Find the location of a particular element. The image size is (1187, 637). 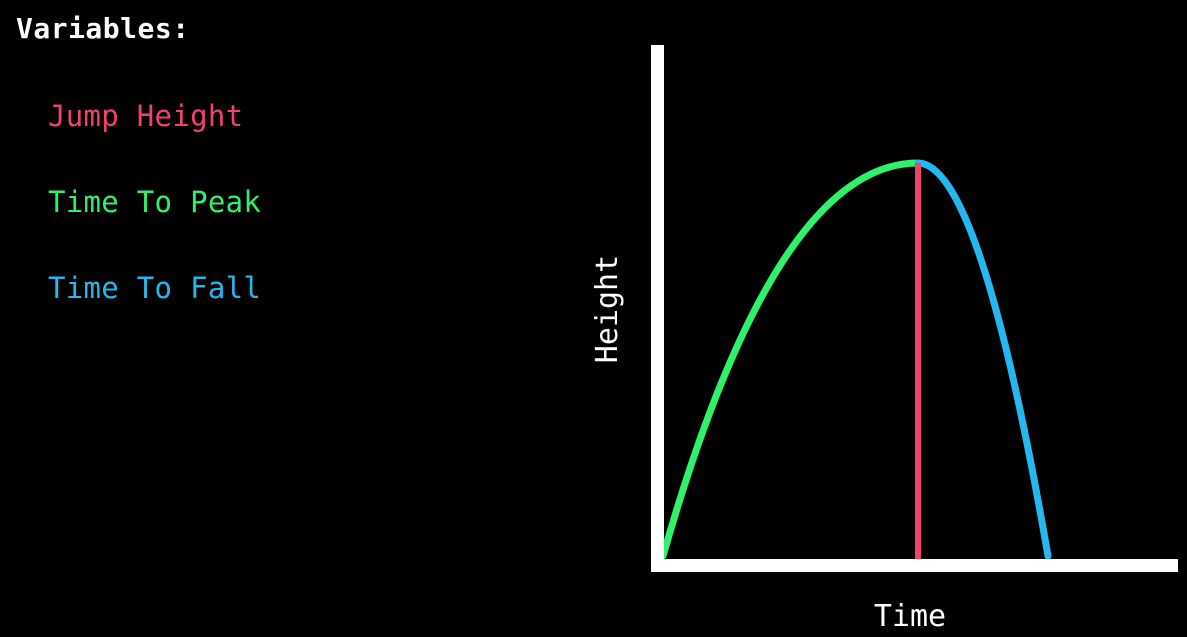

x-axis is located at coordinates (914, 565).